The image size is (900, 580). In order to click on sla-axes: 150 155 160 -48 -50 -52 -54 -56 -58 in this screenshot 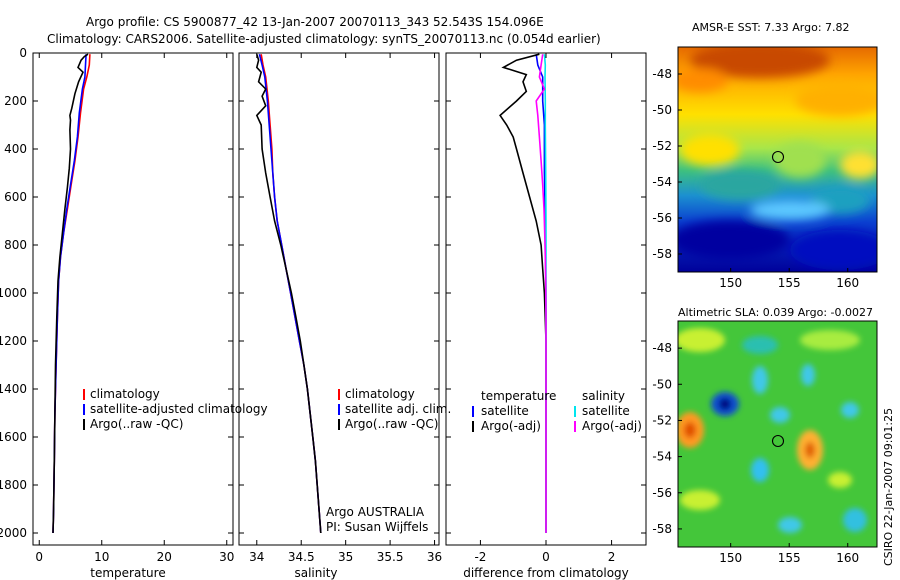, I will do `click(755, 453)`.